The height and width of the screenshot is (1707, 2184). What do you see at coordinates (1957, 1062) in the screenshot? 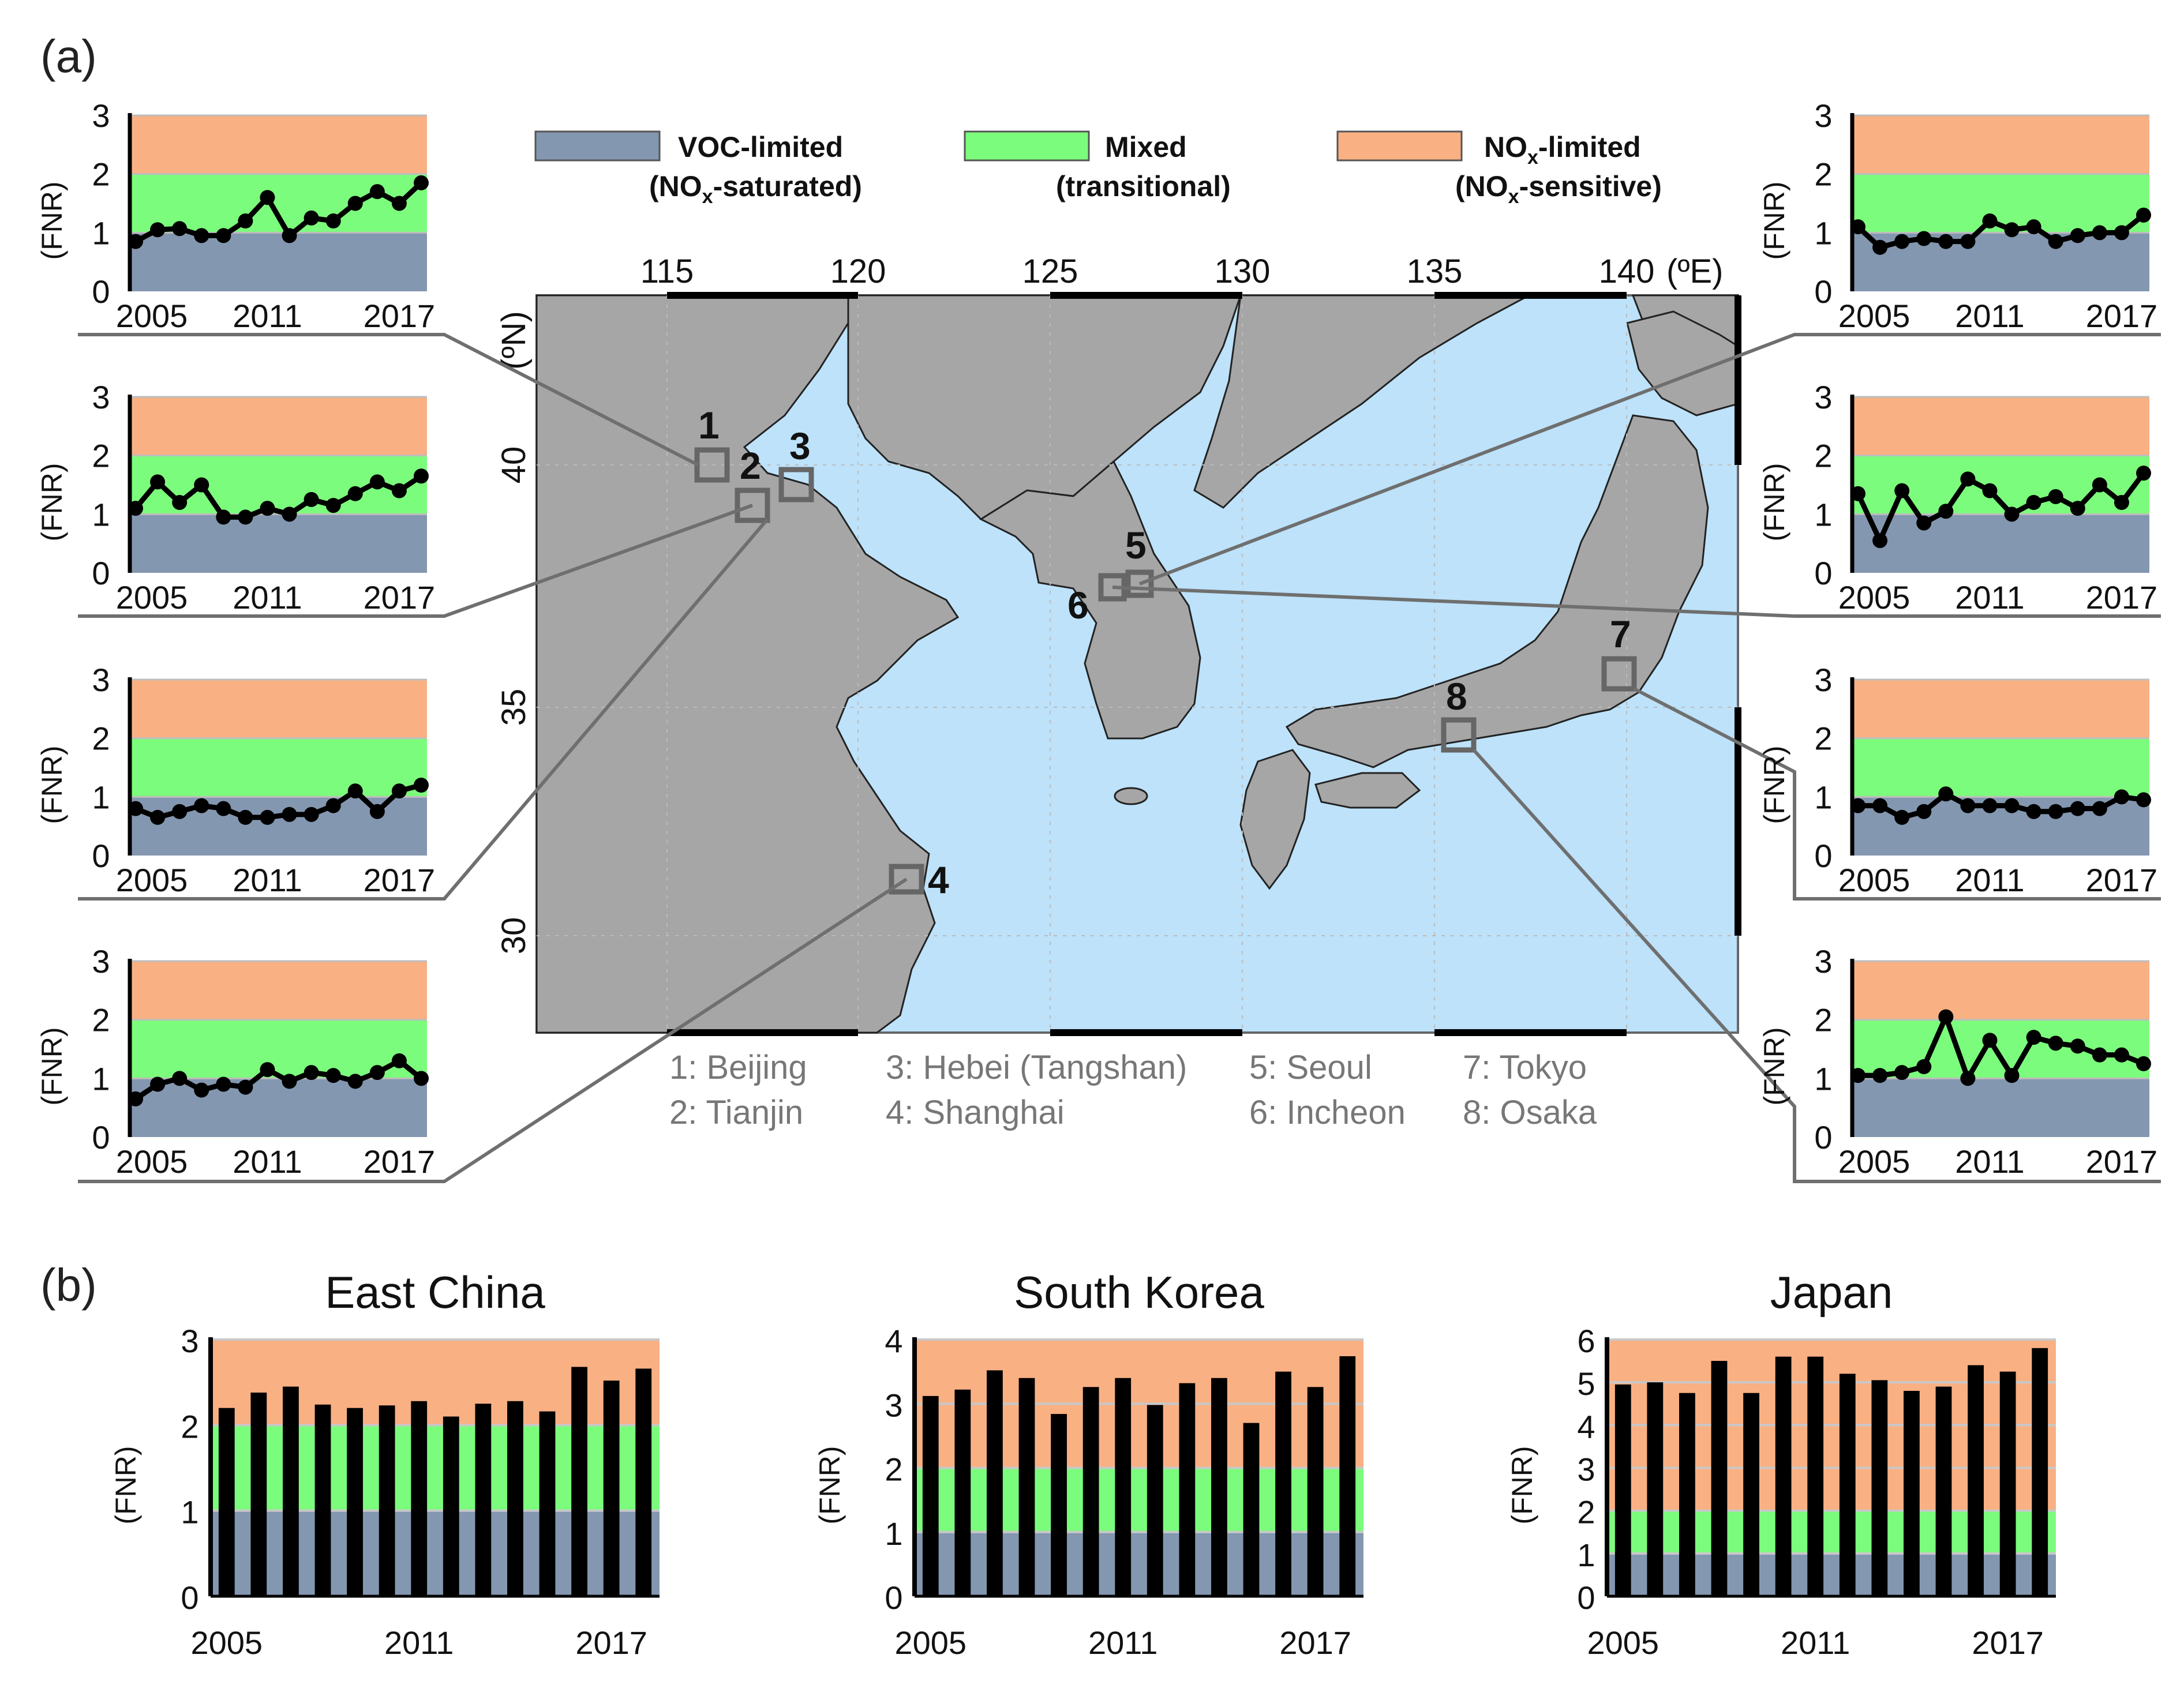
I see `inset-chart-8: 0 1 2 3 (FNR) 2005 2011 2017` at bounding box center [1957, 1062].